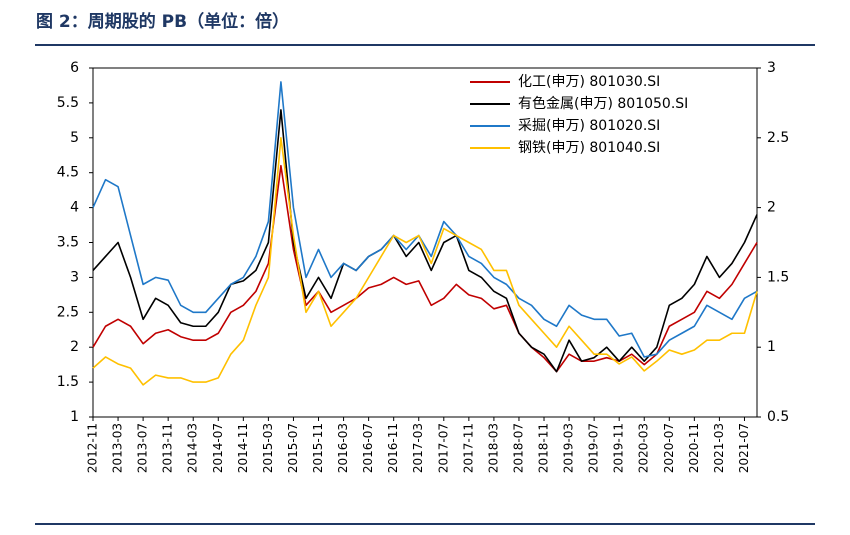 Image resolution: width=850 pixels, height=535 pixels. Describe the element at coordinates (778, 417) in the screenshot. I see `y2-tick-label: 0.5` at that location.